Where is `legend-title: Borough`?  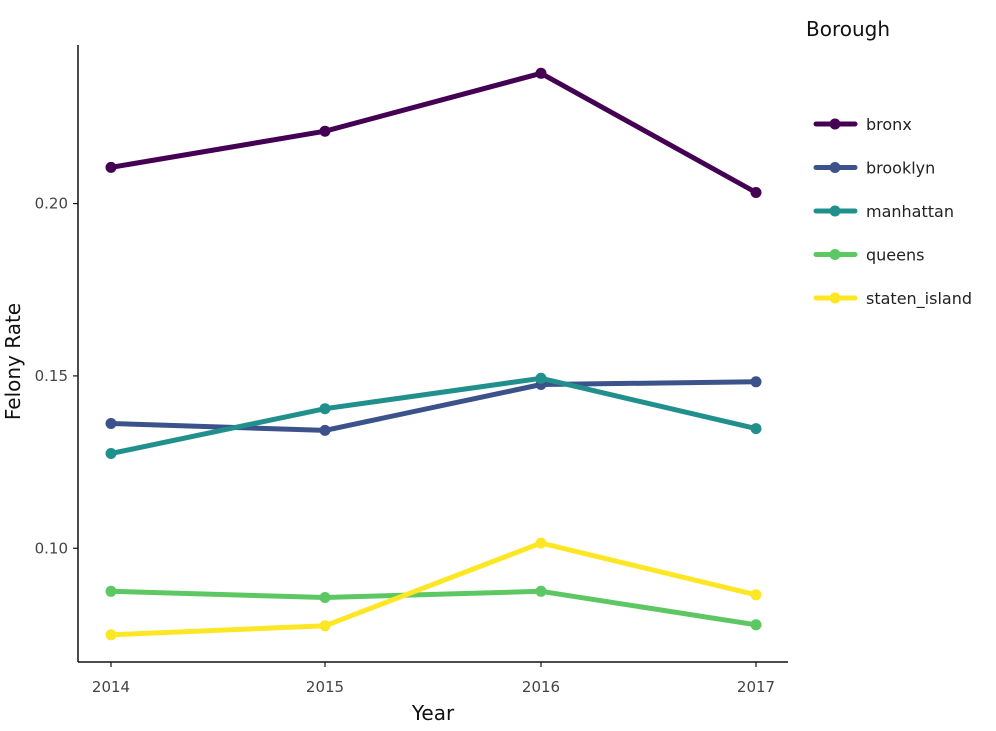 legend-title: Borough is located at coordinates (848, 29).